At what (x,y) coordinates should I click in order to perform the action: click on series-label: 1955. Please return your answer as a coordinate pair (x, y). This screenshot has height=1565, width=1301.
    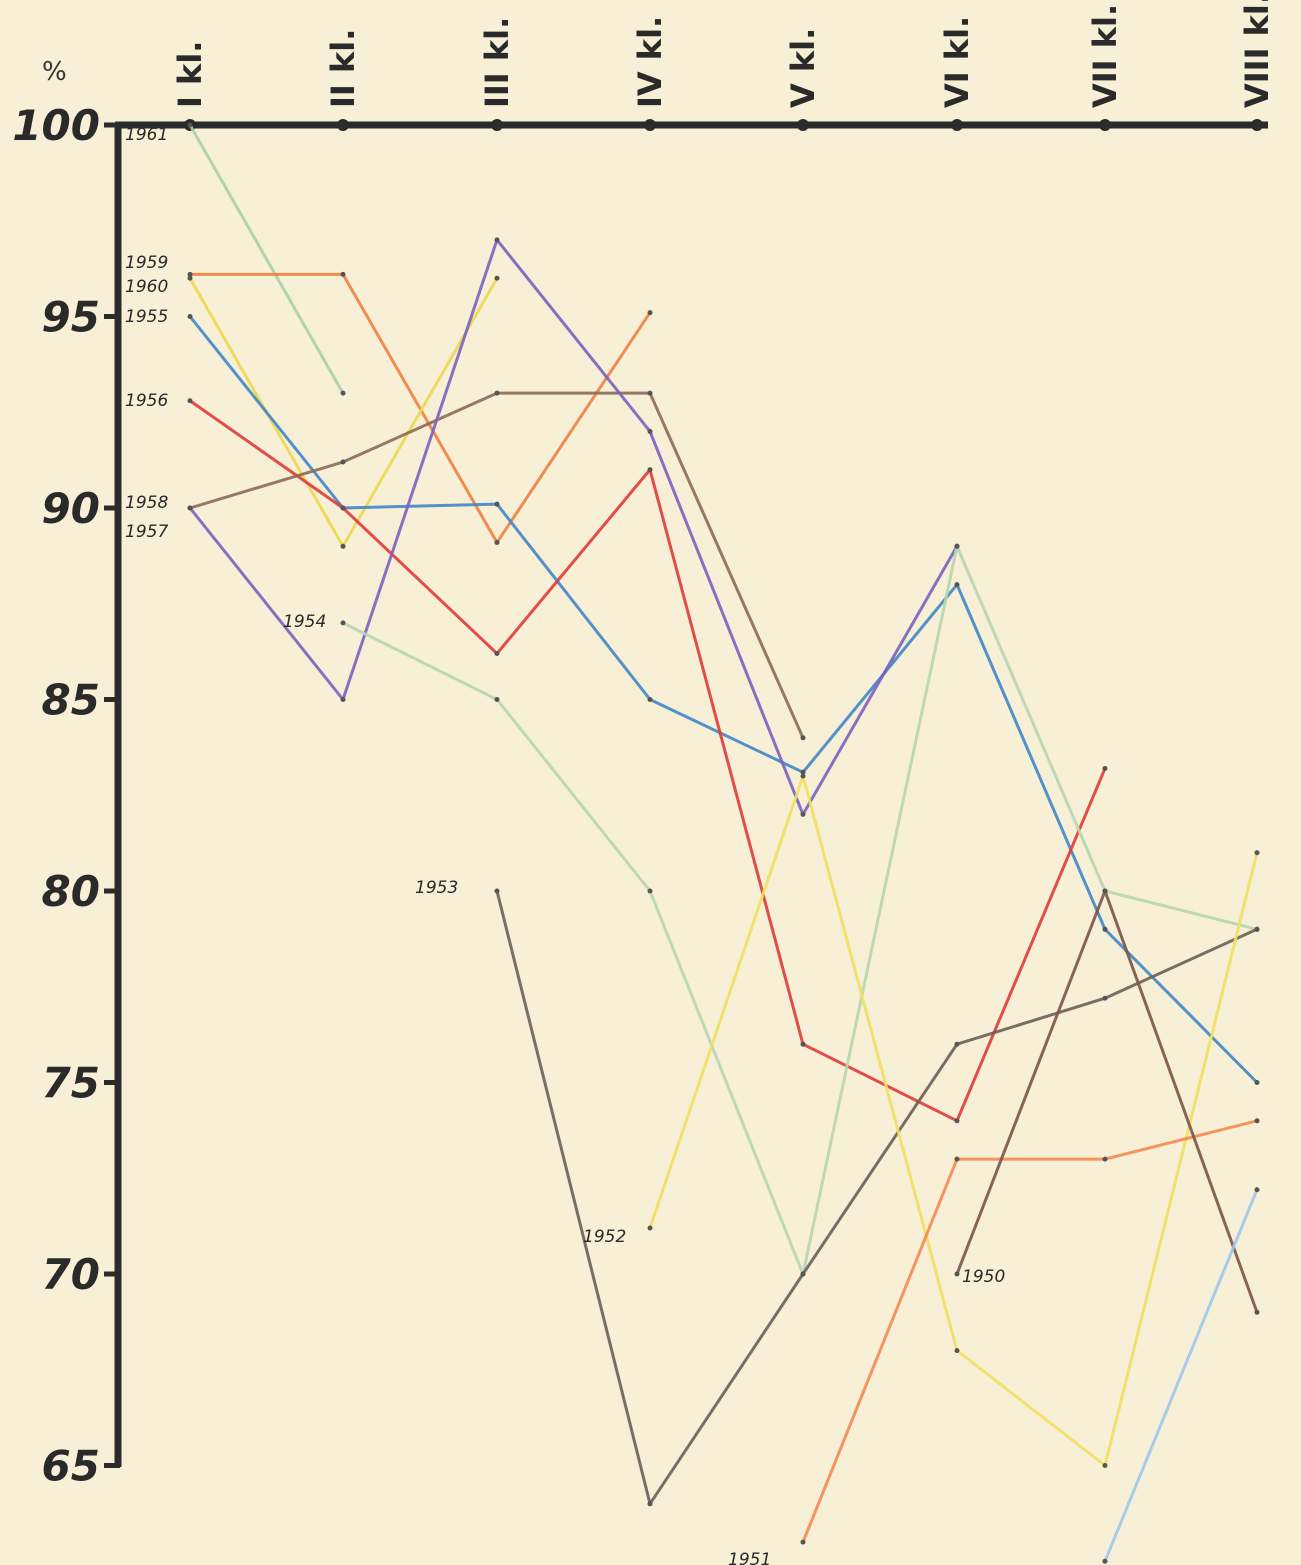
    Looking at the image, I should click on (146, 317).